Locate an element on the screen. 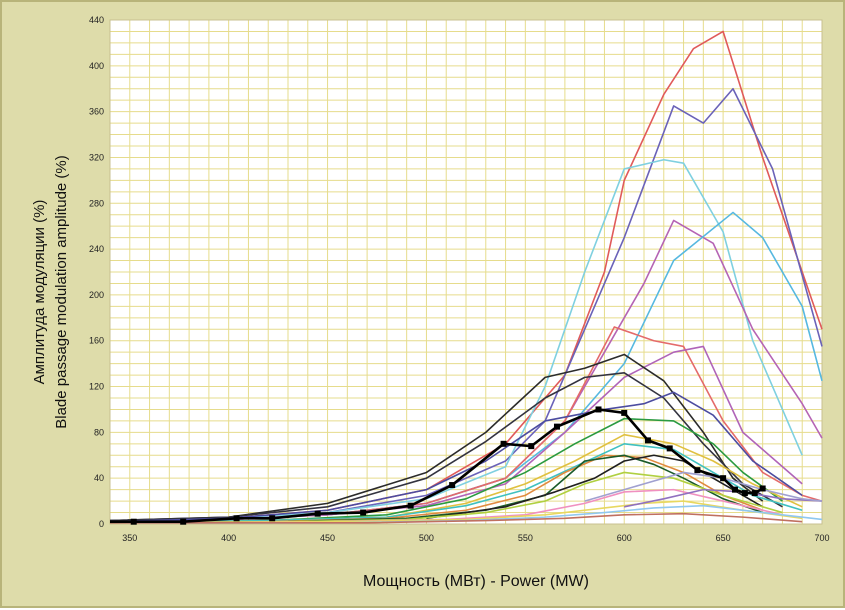  x-tick-label: 650 is located at coordinates (723, 538).